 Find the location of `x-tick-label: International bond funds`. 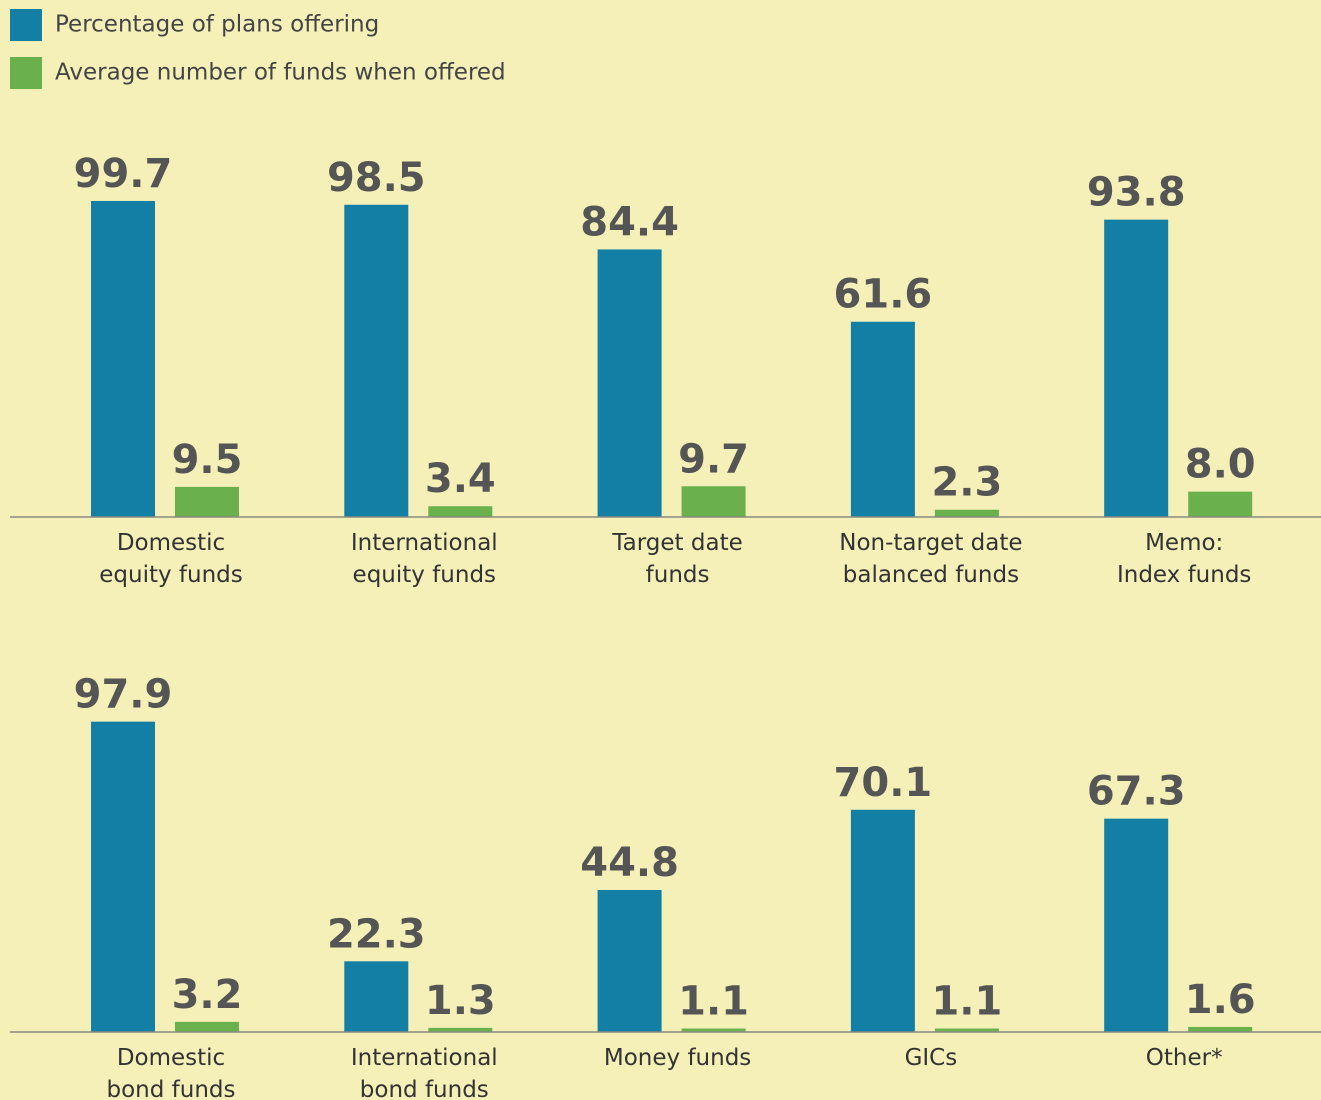

x-tick-label: International bond funds is located at coordinates (424, 1072).